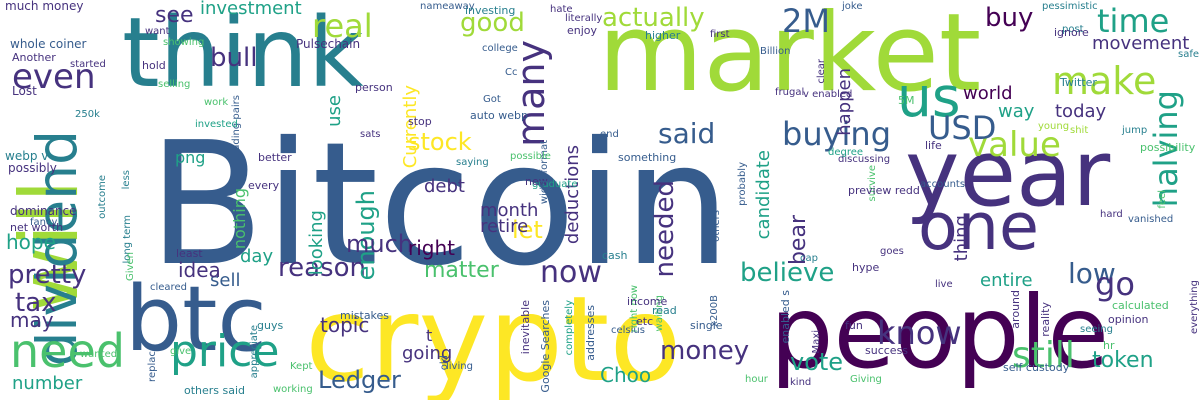 The image size is (1200, 400). I want to click on word-new: new, so click(536, 181).